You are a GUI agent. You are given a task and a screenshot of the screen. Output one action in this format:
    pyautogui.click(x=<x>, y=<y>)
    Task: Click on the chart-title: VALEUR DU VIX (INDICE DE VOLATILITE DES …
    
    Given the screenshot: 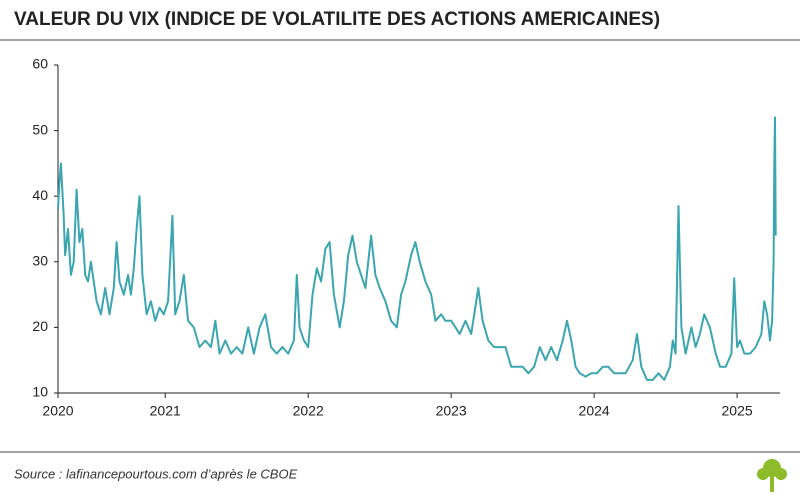 What is the action you would take?
    pyautogui.click(x=337, y=19)
    